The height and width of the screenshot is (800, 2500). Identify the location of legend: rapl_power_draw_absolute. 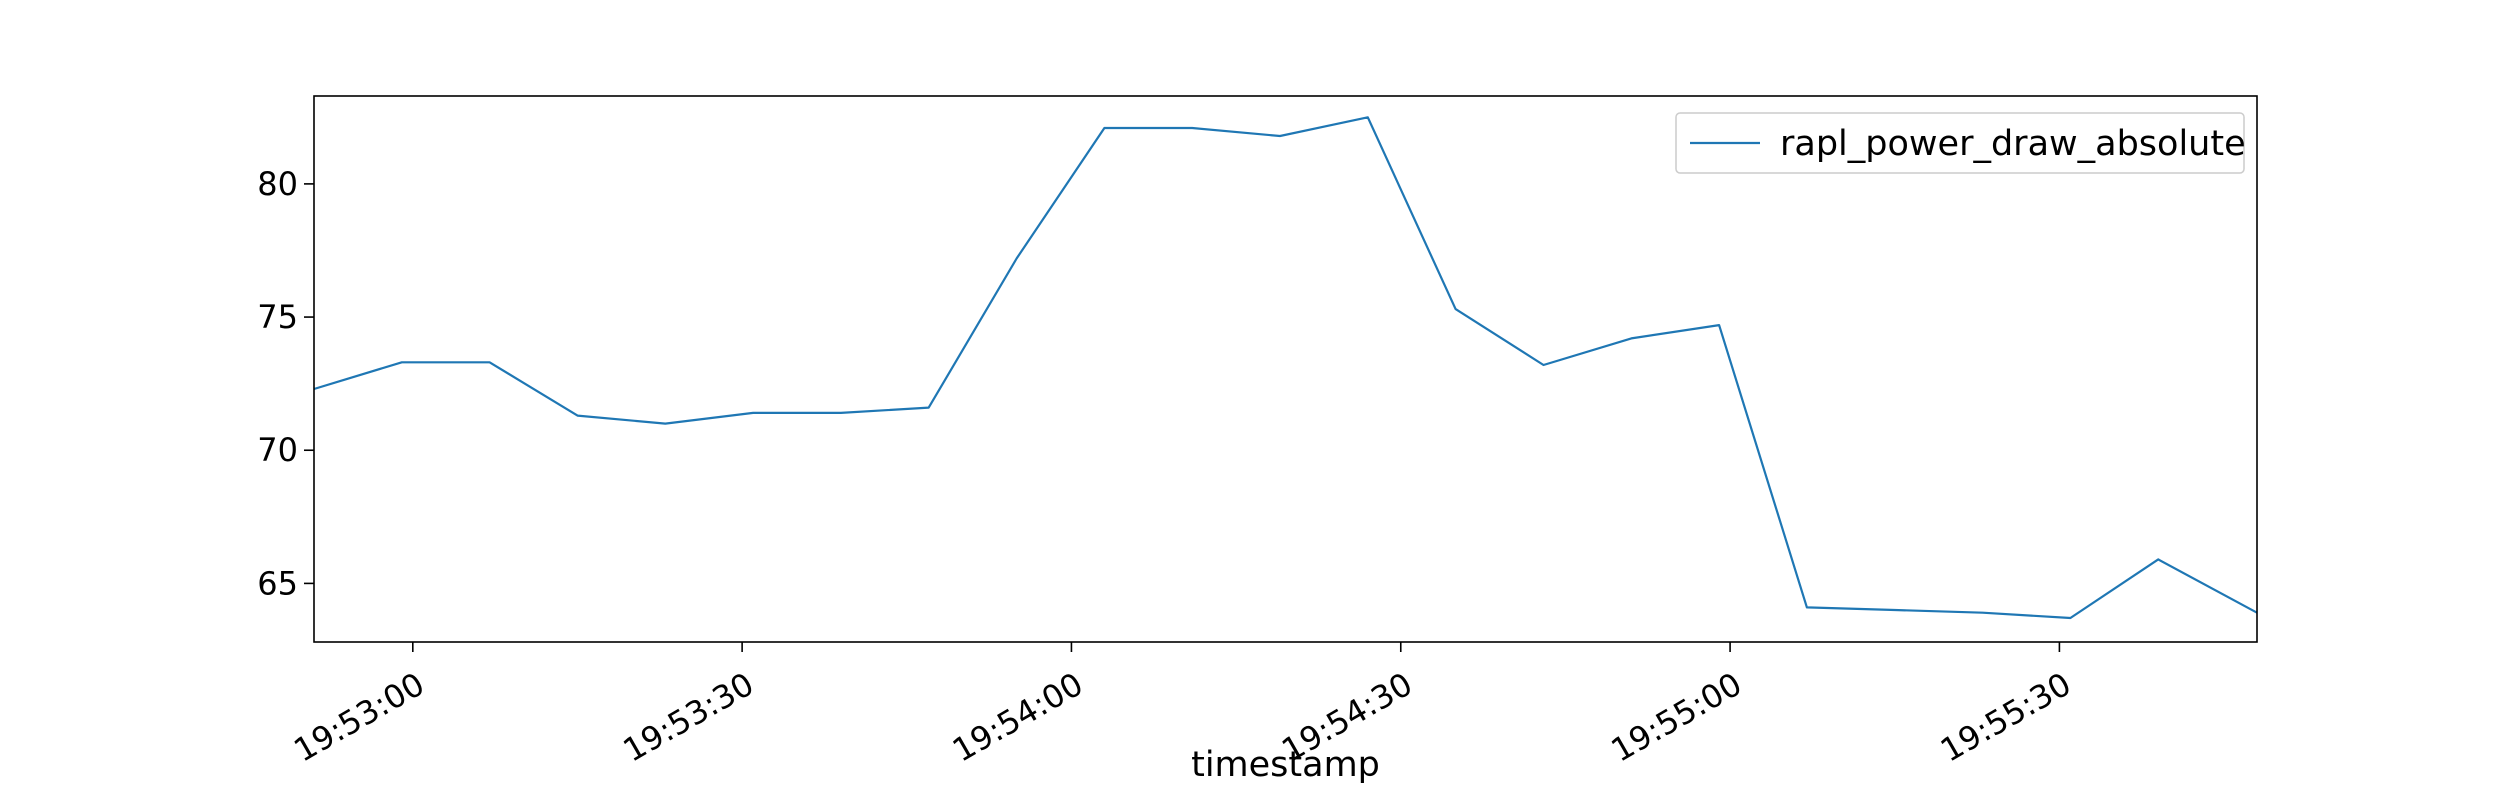
(1960, 143).